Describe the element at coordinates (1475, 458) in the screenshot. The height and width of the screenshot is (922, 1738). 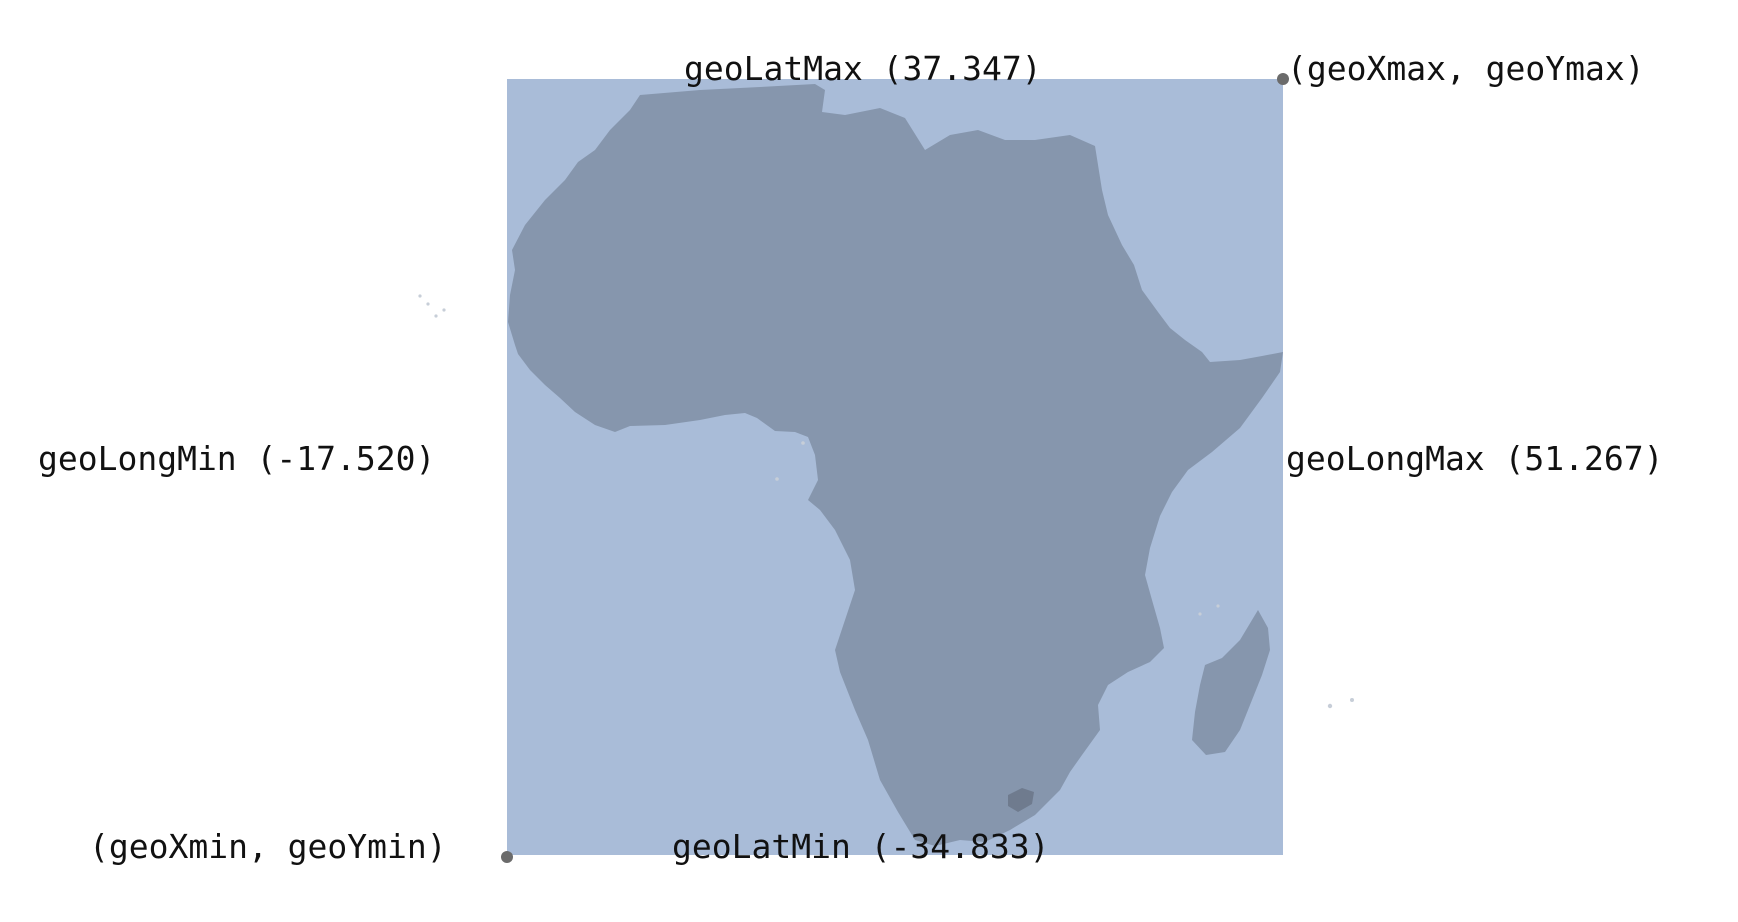
I see `long-max-label: geoLongMax (51.267)` at that location.